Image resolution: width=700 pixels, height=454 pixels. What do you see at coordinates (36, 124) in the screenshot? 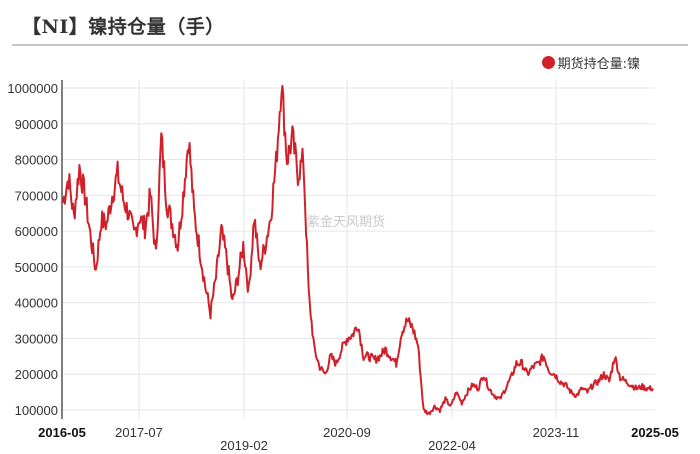
I see `y-tick-label: 900000` at bounding box center [36, 124].